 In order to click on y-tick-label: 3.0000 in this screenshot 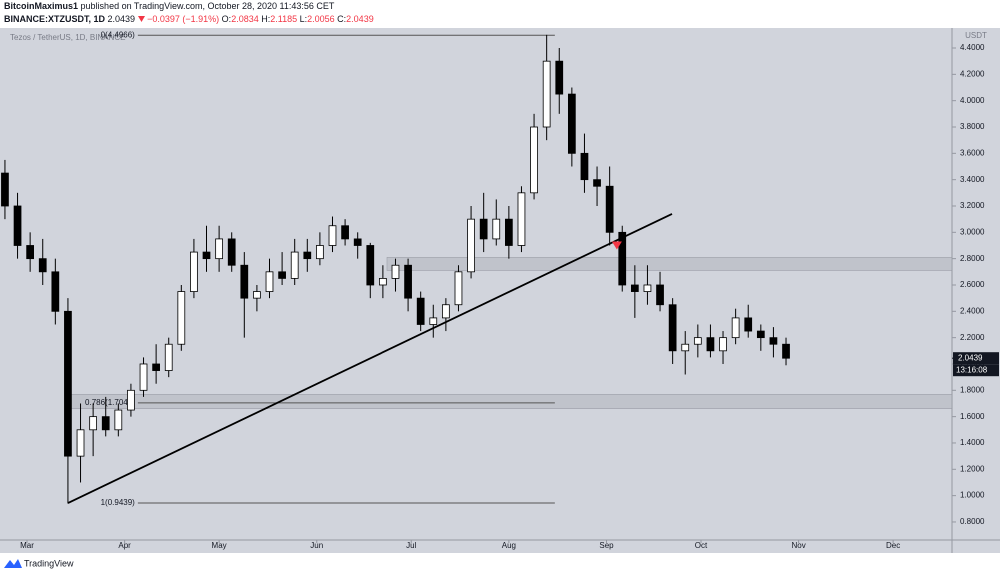, I will do `click(972, 231)`.